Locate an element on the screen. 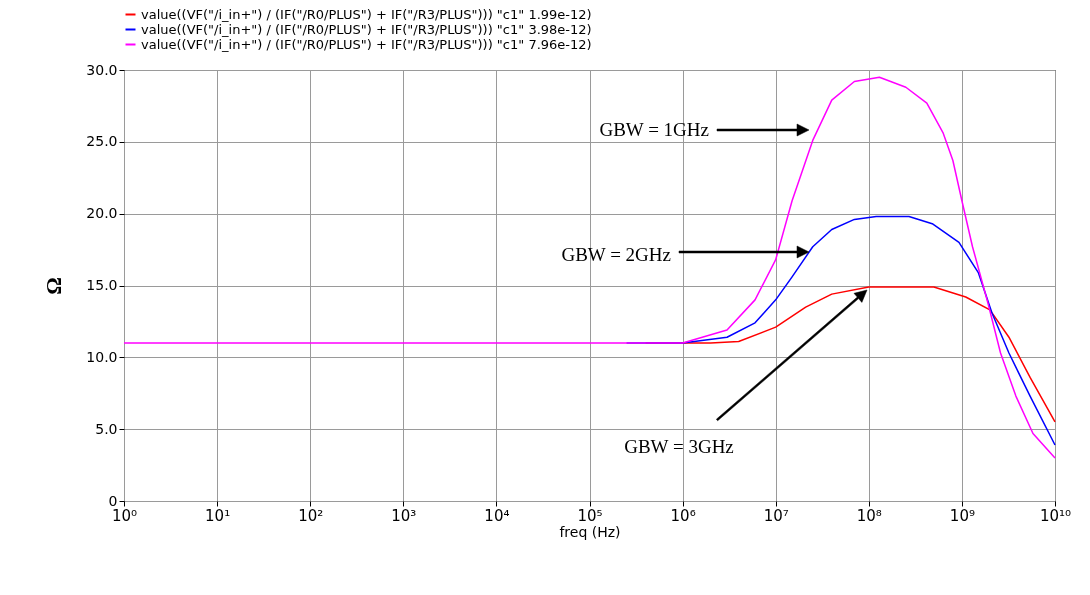  legend-label: value((VF("/i_in+") / (IF("/R0/PLUS") + IF("/R3/PLUS"))) "c1" 1.99e-12) is located at coordinates (366, 14).